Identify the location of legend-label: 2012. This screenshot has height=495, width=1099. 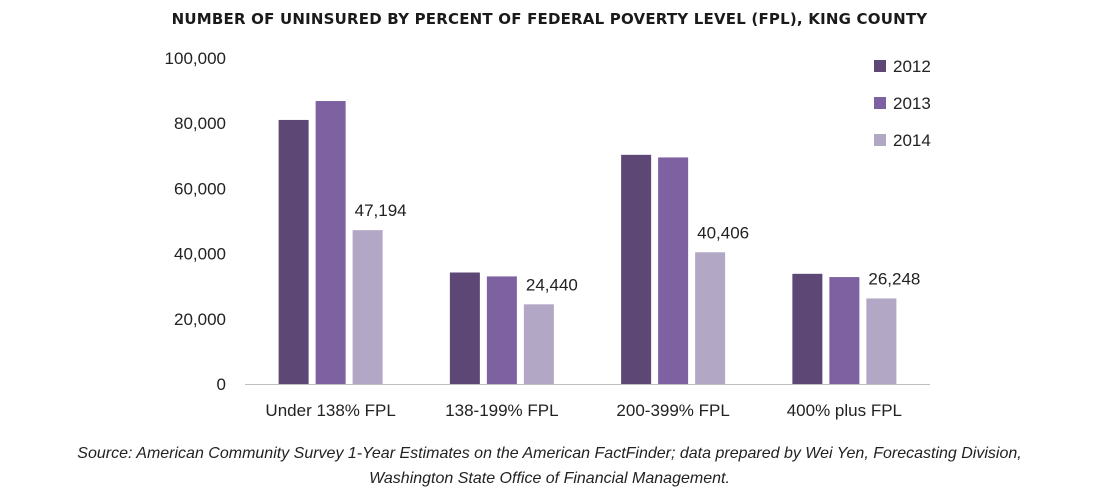
(912, 66).